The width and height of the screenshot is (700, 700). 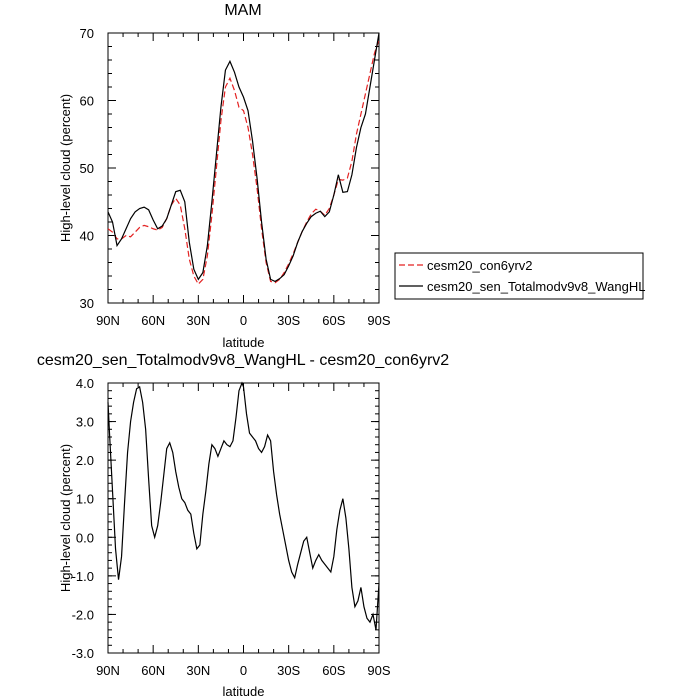 I want to click on series-line-cesm20_sen_Totalmodv9v8_WangHL, so click(x=243, y=157).